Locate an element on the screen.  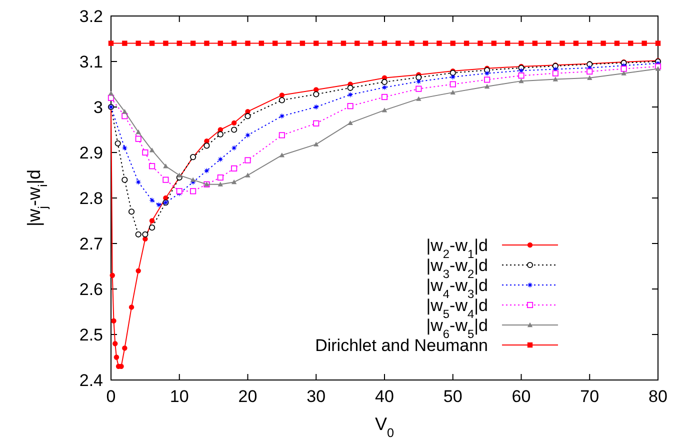
x-tick-label: 20 is located at coordinates (248, 396).